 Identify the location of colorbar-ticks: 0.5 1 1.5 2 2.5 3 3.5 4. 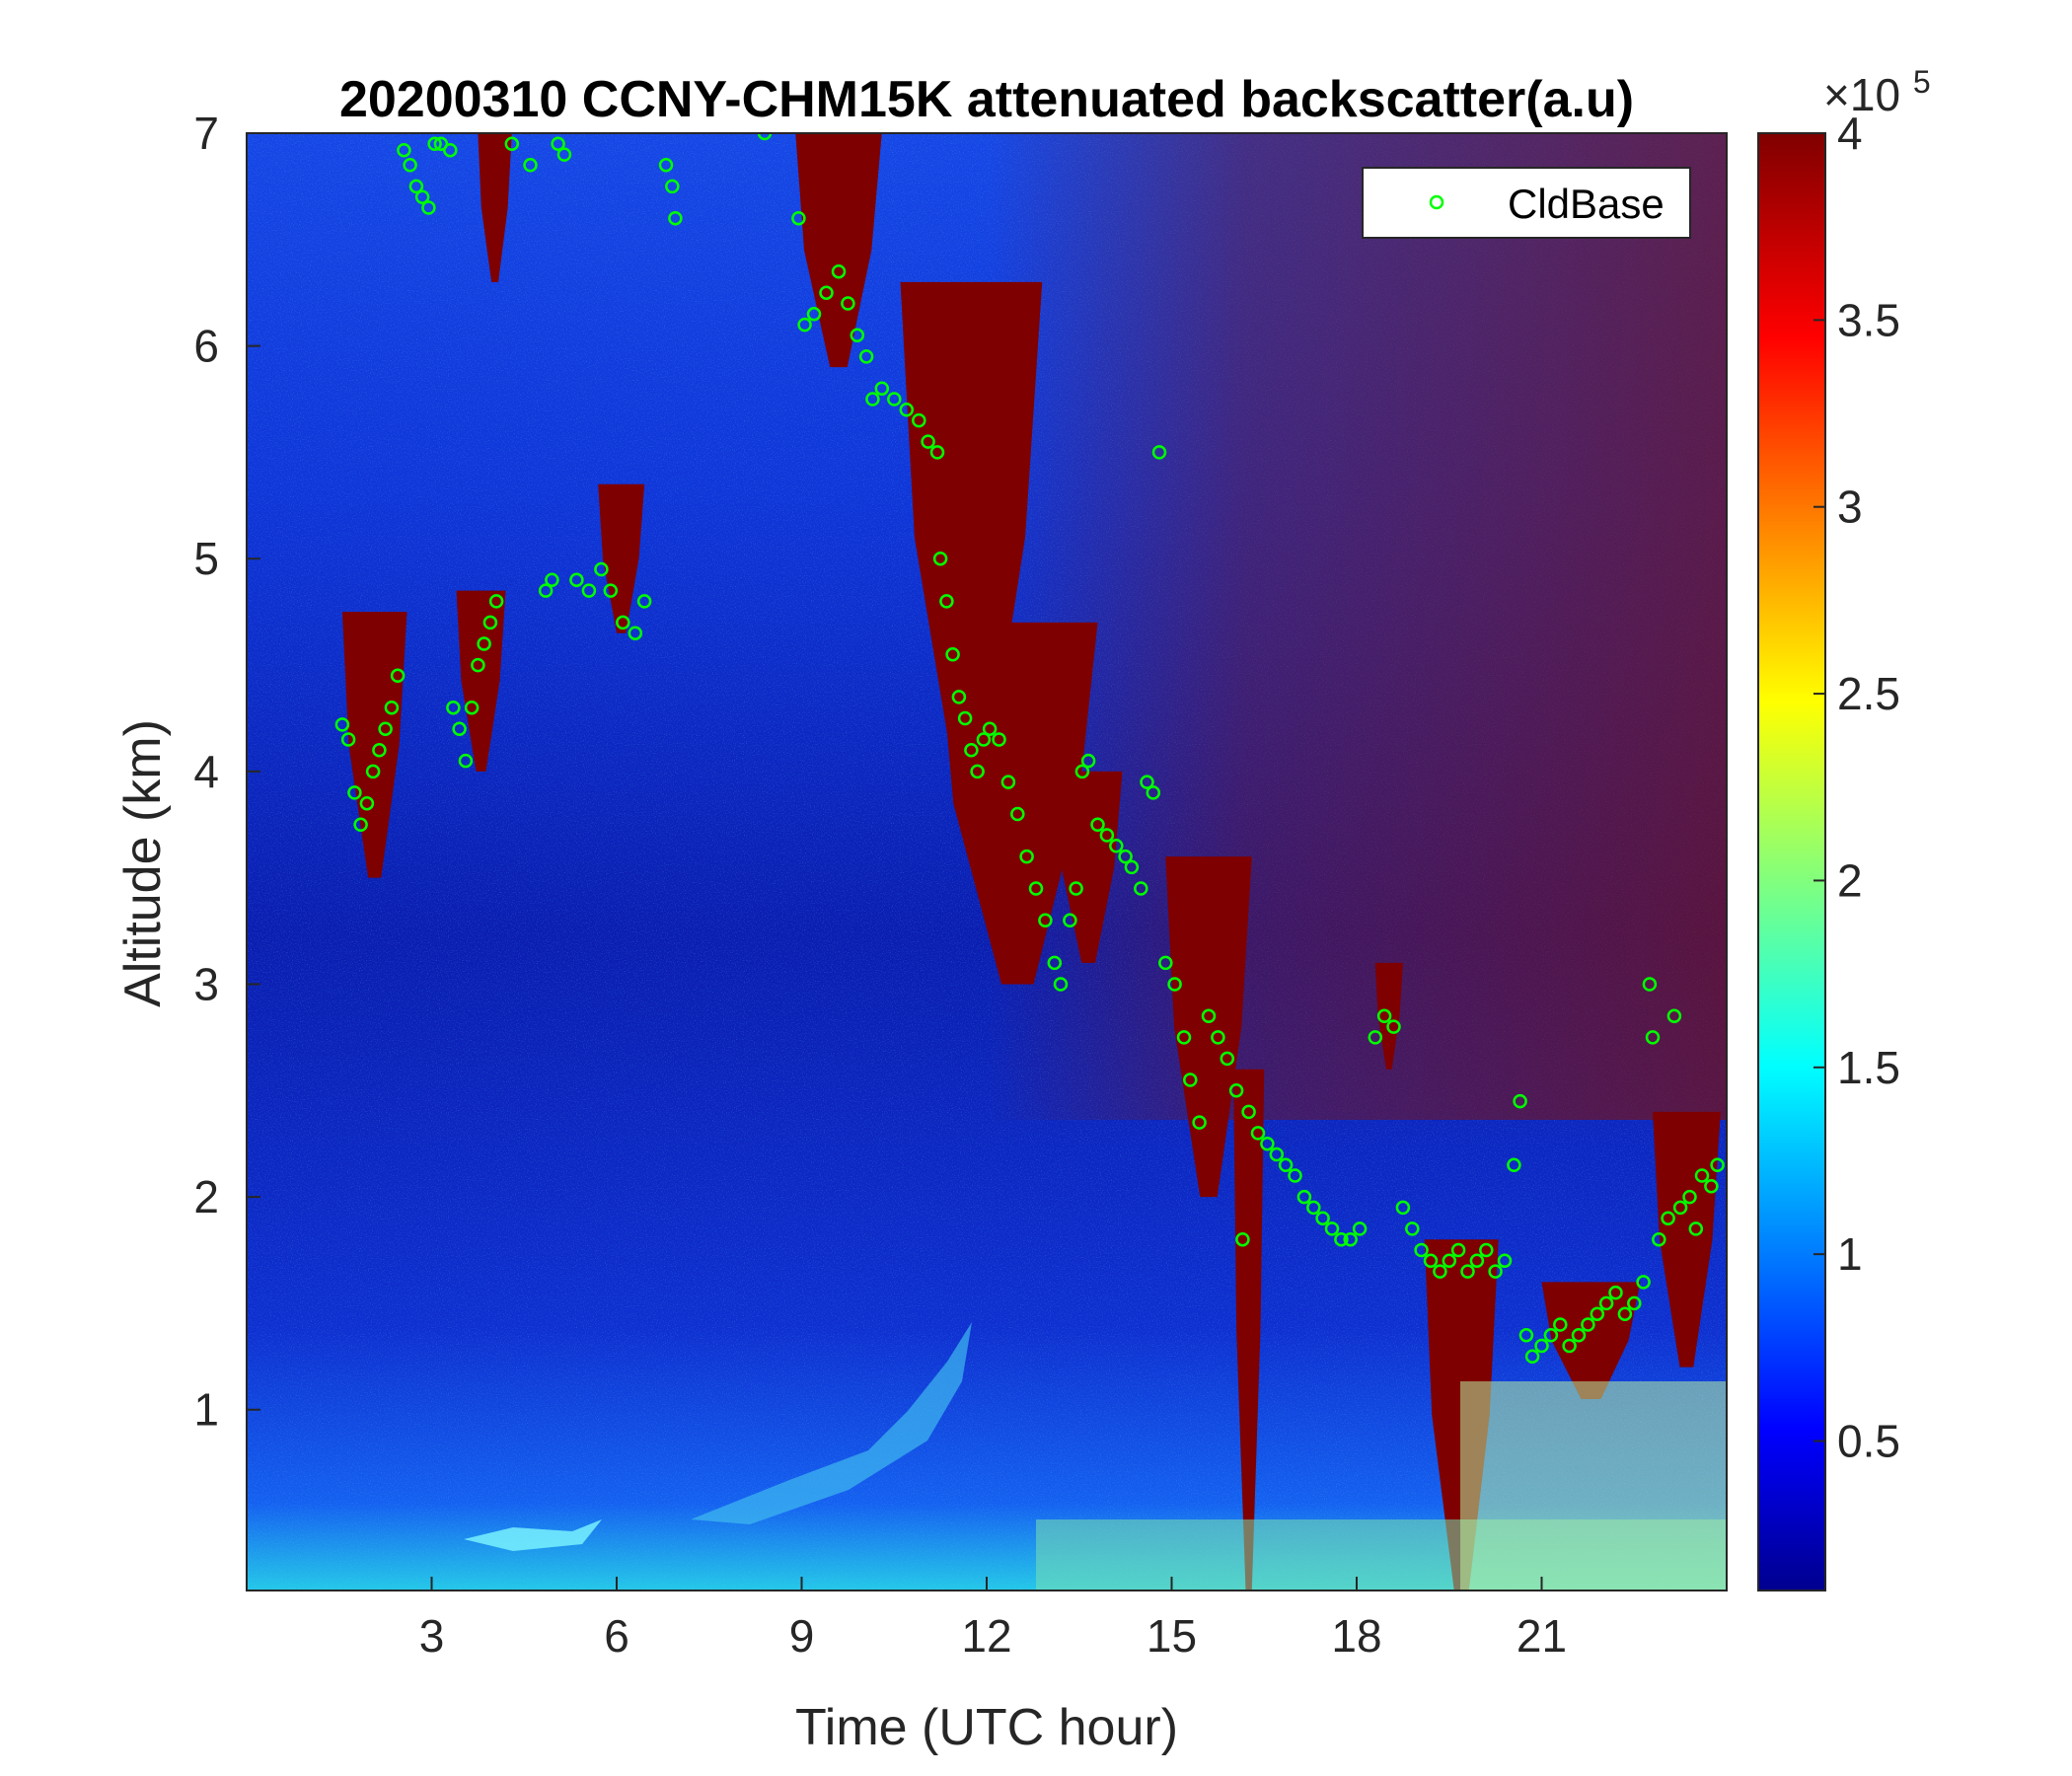
(1857, 788).